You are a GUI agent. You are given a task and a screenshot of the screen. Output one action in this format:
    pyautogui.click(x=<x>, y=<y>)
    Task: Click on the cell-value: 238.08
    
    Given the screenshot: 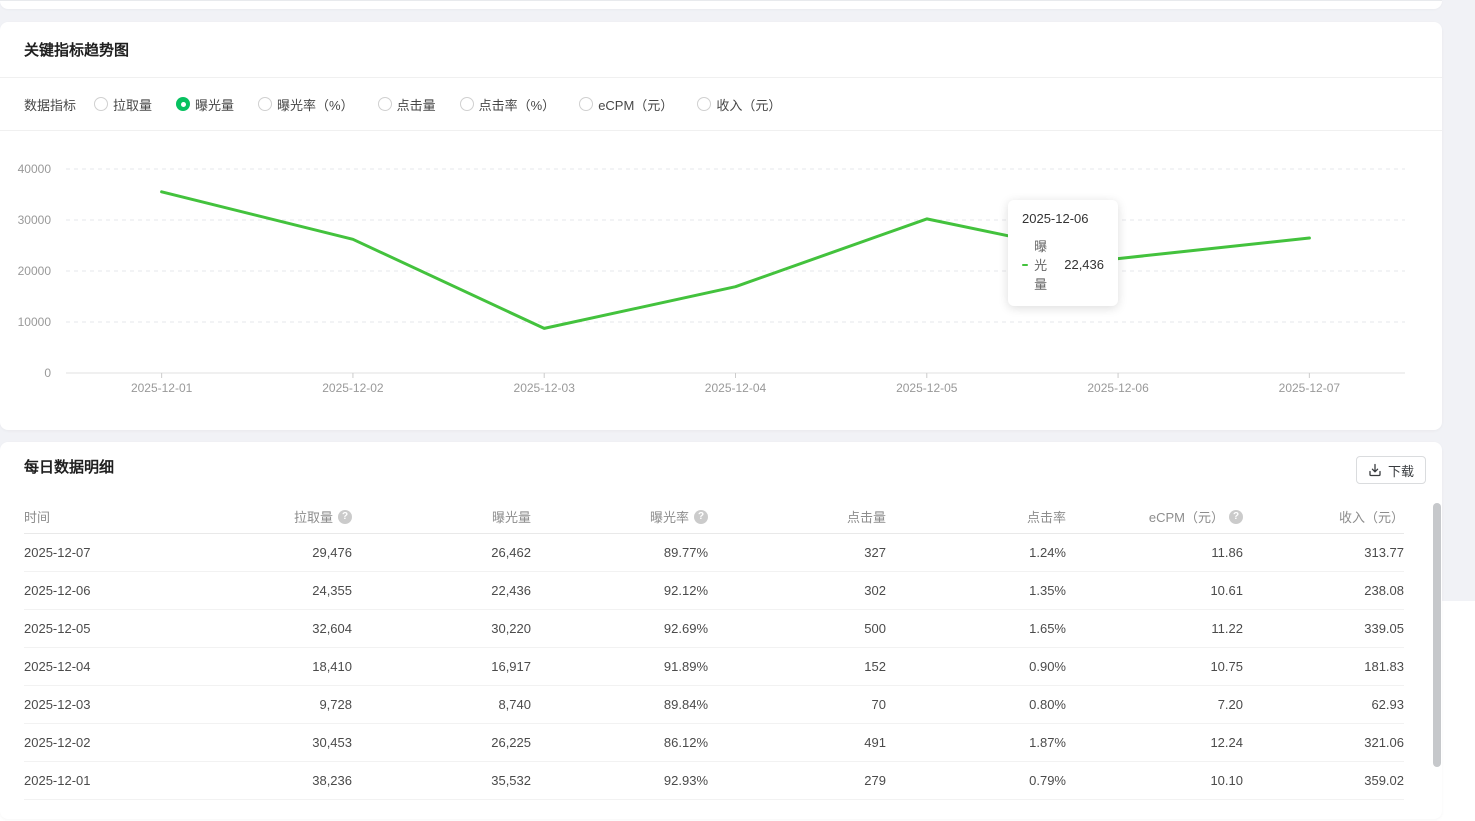 What is the action you would take?
    pyautogui.click(x=1384, y=590)
    